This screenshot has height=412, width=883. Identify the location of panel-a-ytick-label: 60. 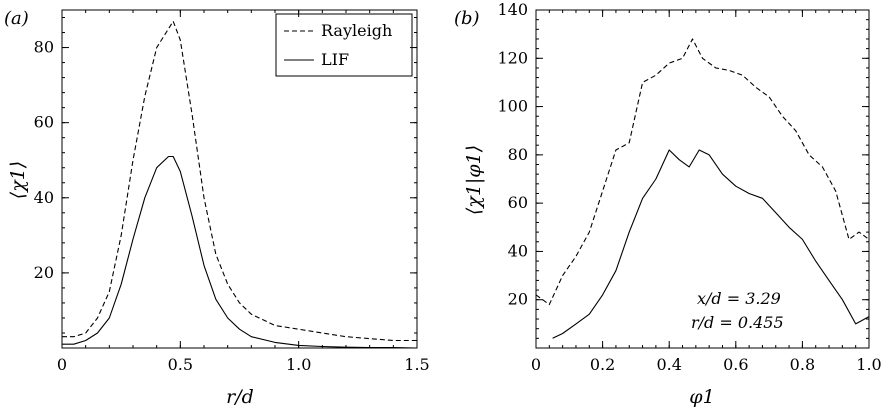
(44, 122).